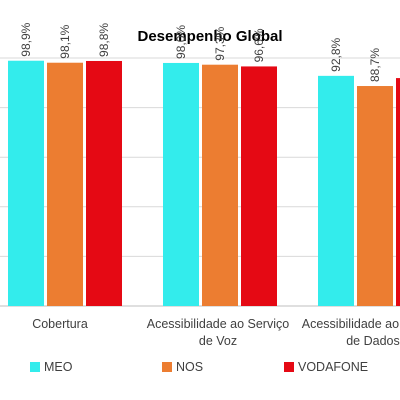  I want to click on chart-title: Desempenho Global, so click(209, 36).